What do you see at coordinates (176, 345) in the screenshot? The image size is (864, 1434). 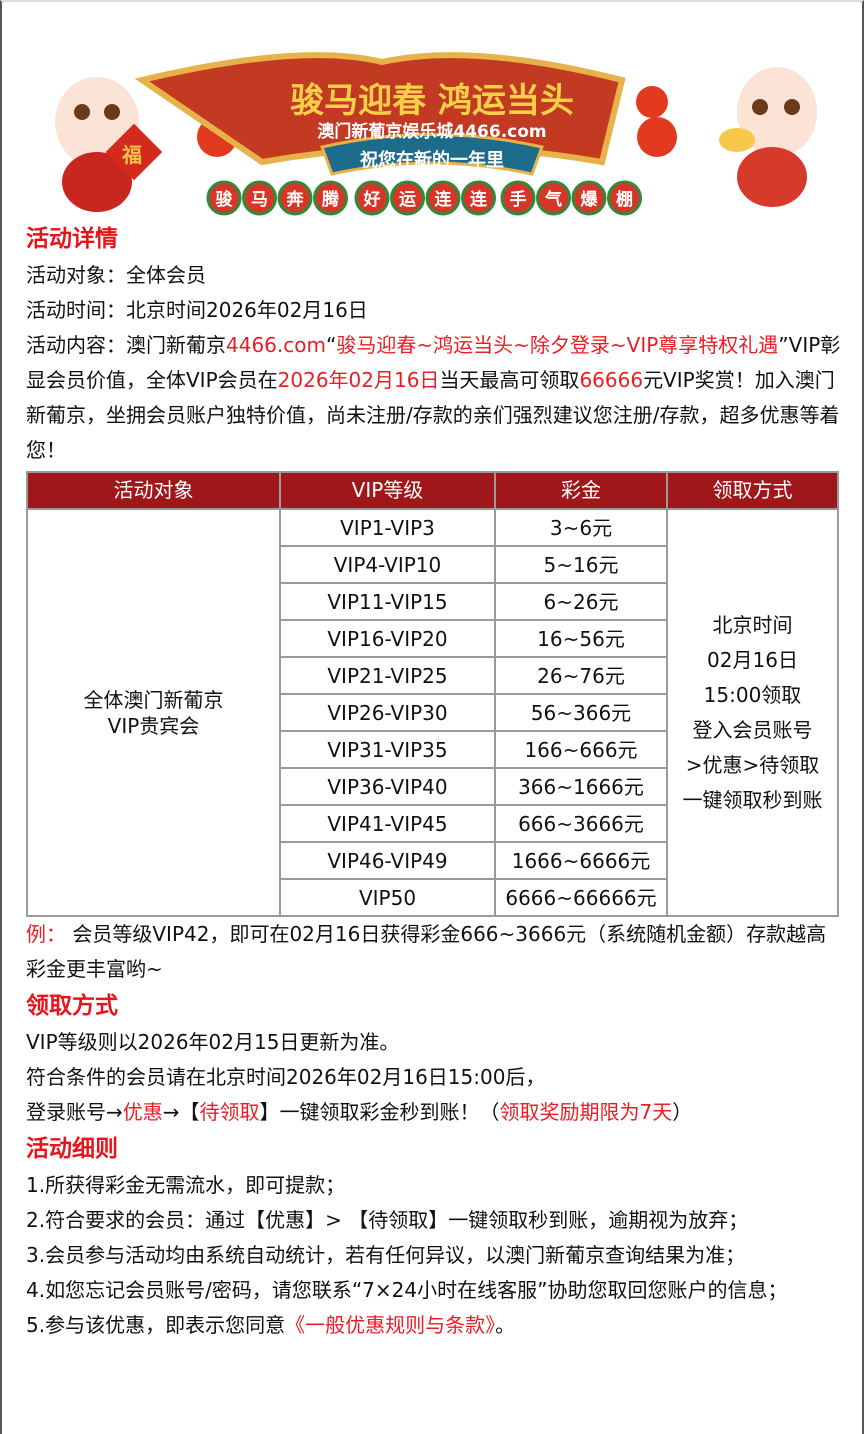 I see `text: 澳门新葡京` at bounding box center [176, 345].